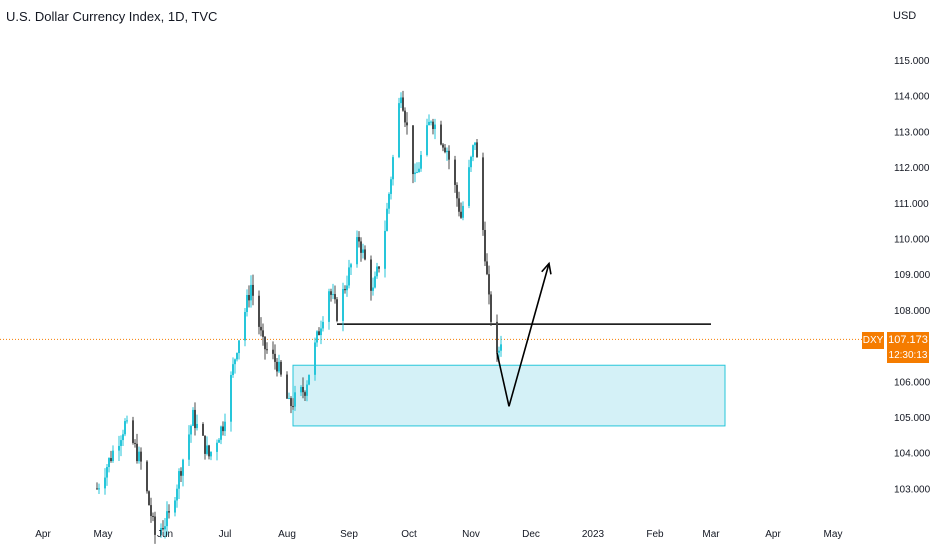 This screenshot has height=550, width=932. What do you see at coordinates (912, 240) in the screenshot?
I see `y-tick-label: 110.000` at bounding box center [912, 240].